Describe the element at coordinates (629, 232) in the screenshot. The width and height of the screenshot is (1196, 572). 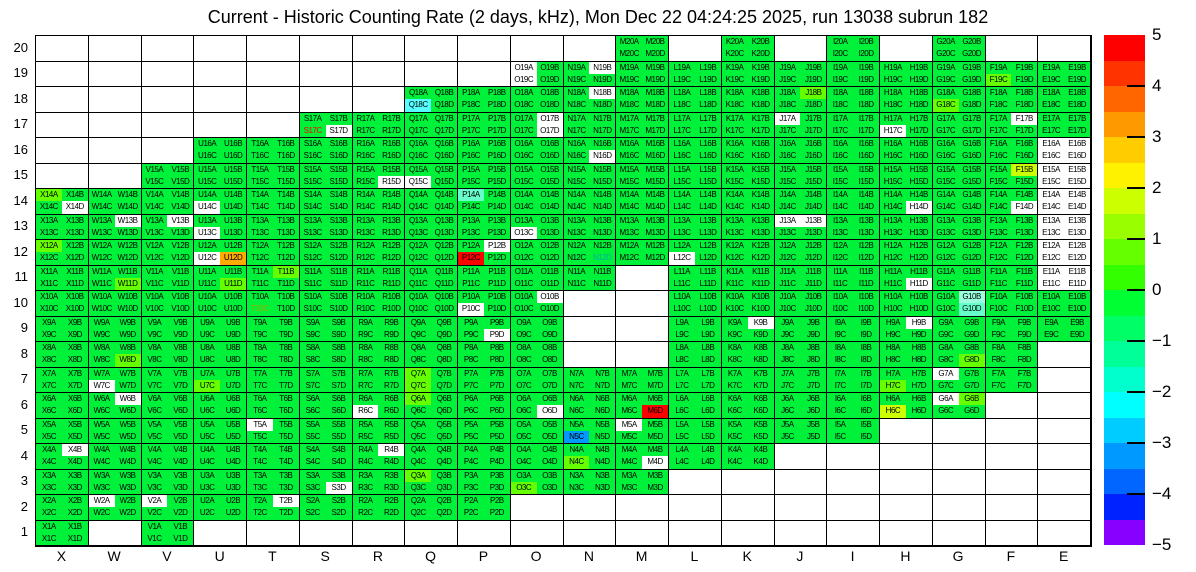
I see `quad-M13C: M13C` at that location.